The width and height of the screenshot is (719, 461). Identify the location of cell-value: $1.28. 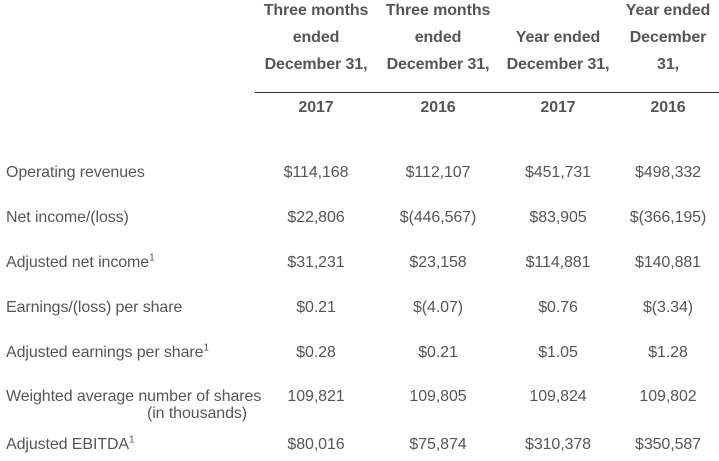
(668, 352).